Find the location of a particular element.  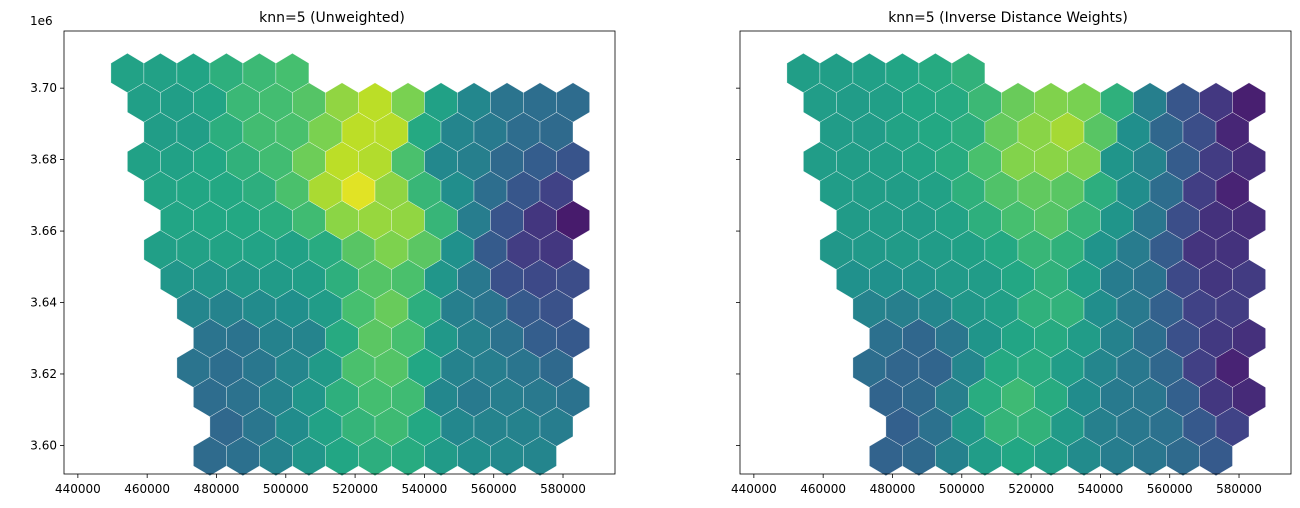

chart-title-unweighted: knn=5 (Unweighted) is located at coordinates (332, 18).